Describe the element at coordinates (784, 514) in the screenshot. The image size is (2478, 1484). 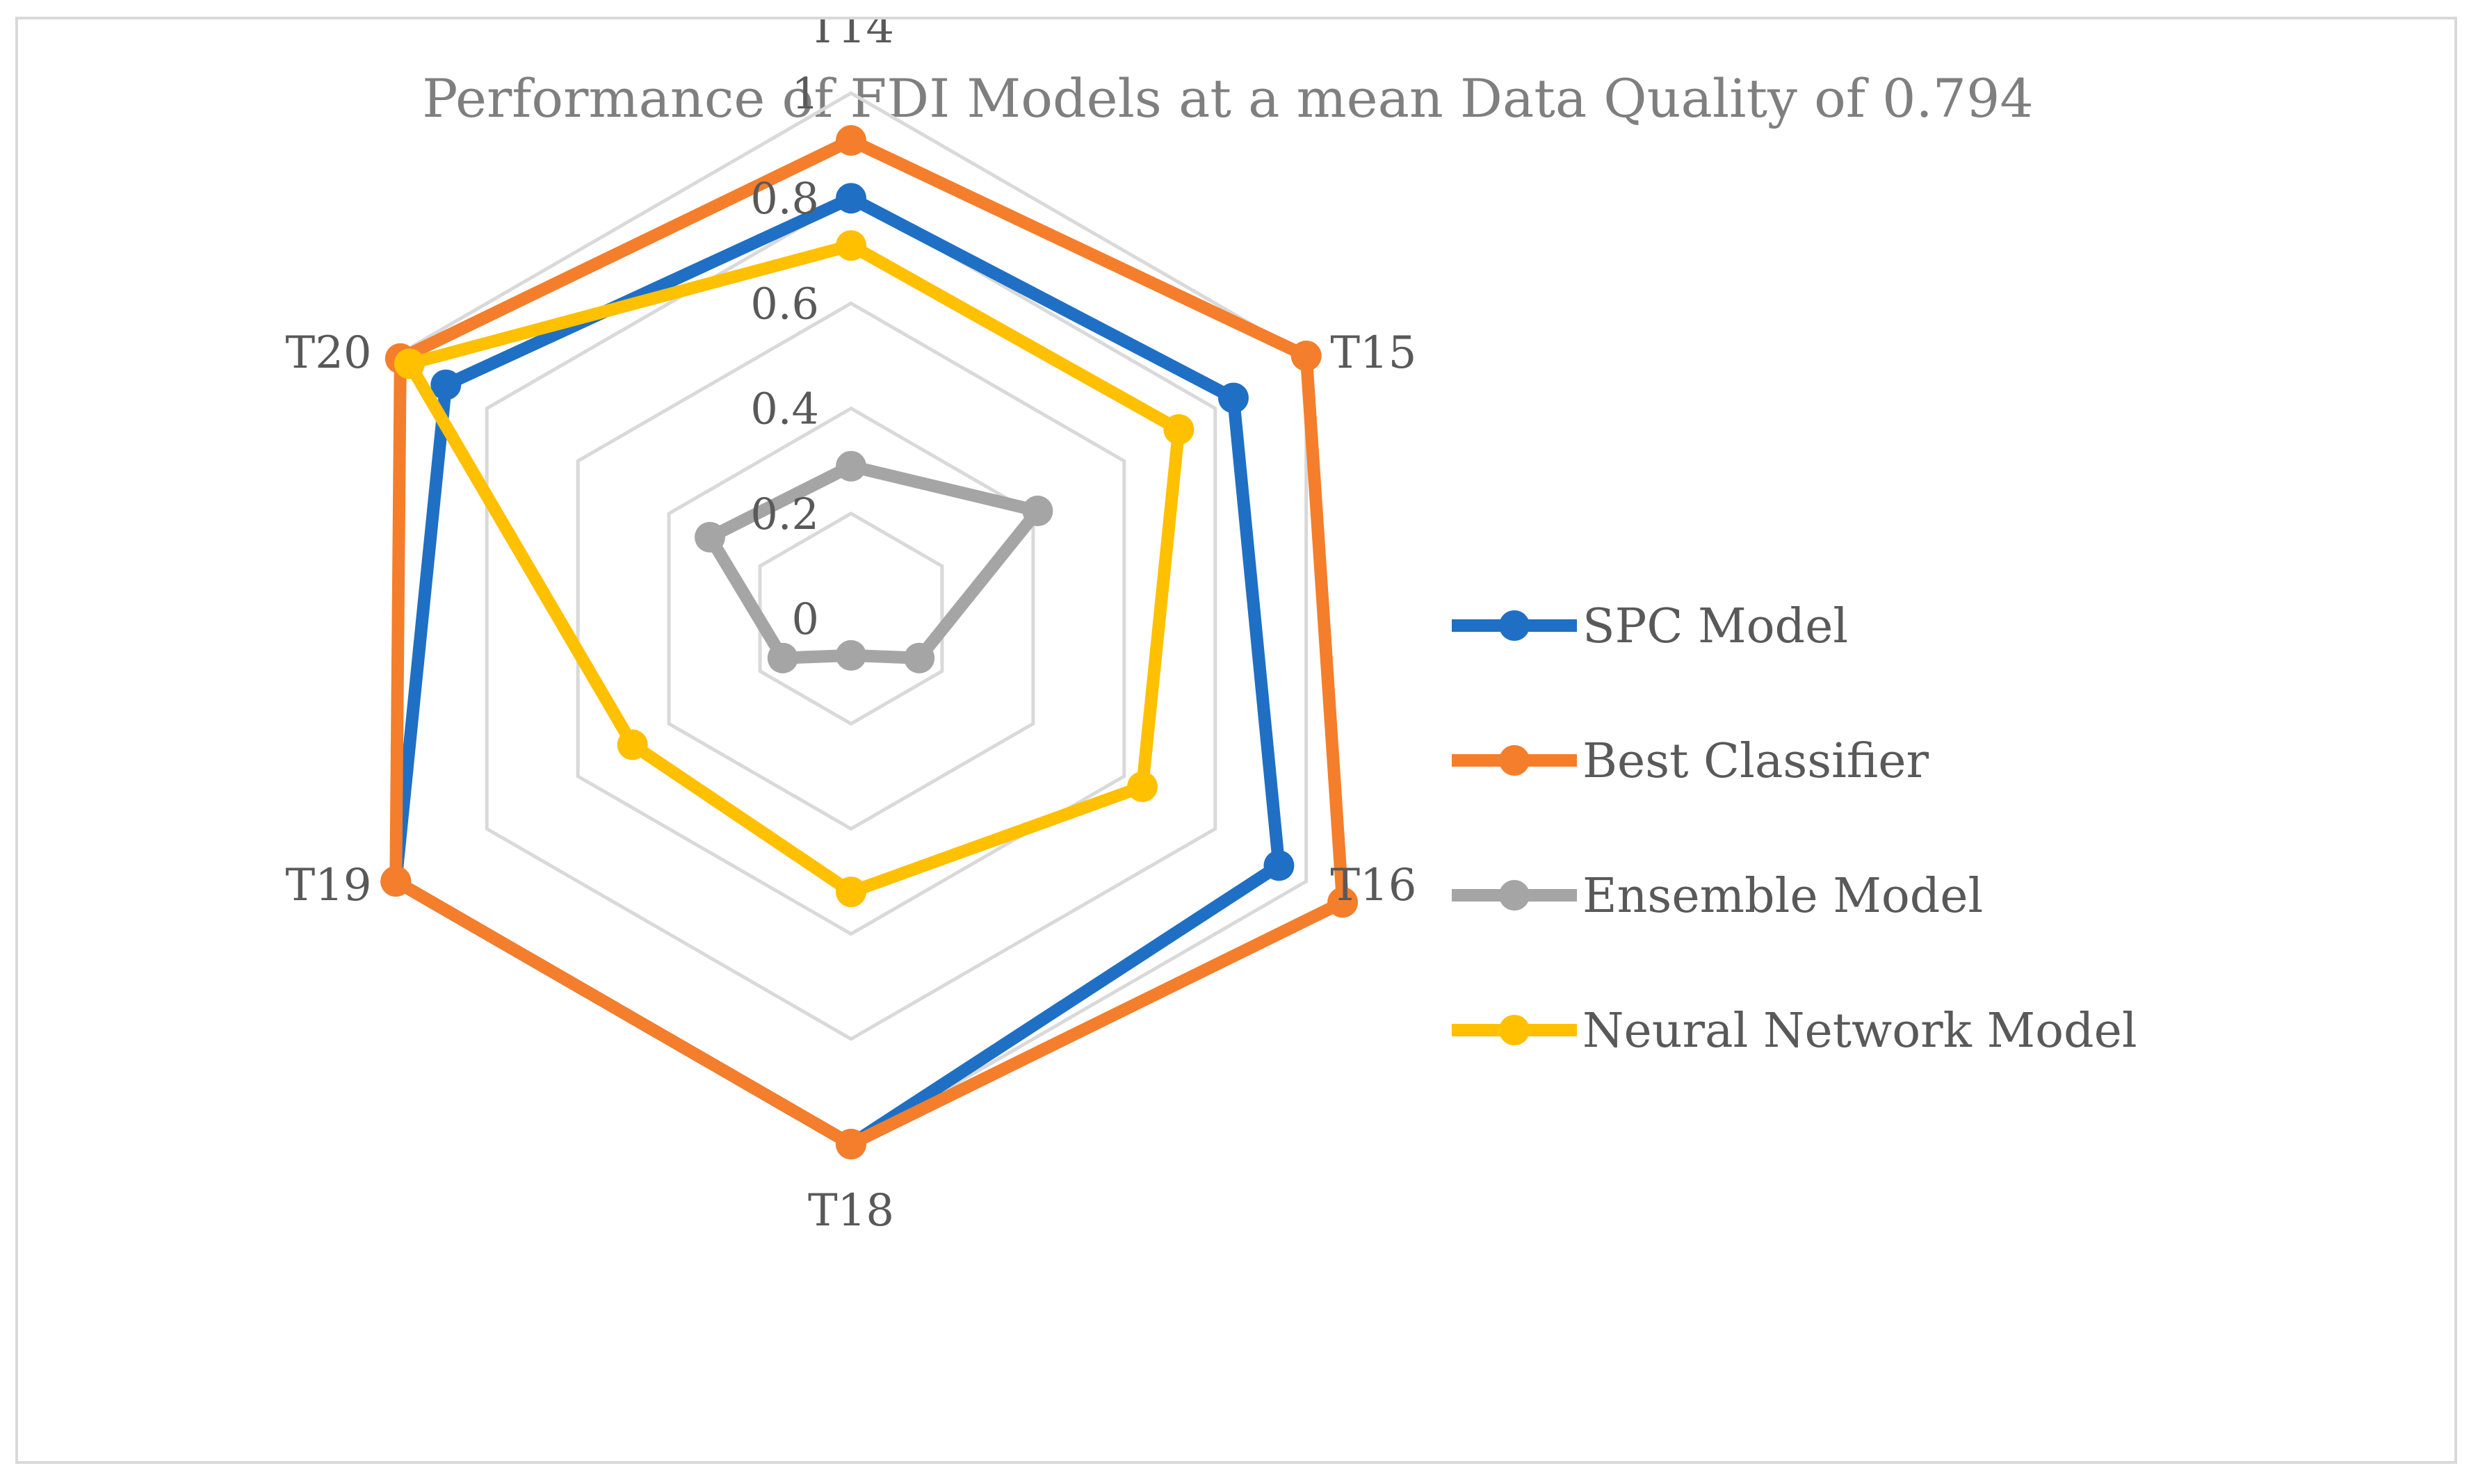
I see `radial-tick-label: 0.2` at that location.